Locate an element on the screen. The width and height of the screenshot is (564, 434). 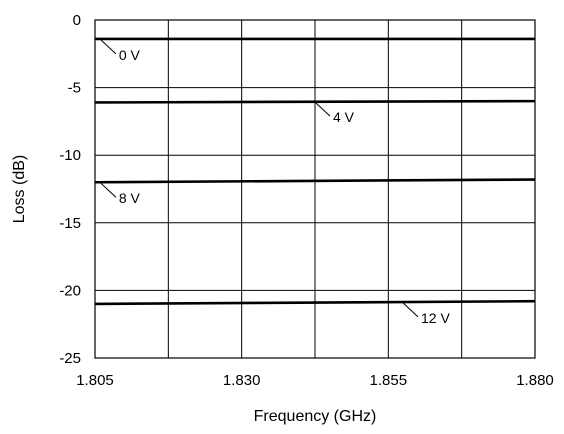
series-label-bg-4-v is located at coordinates (344, 117).